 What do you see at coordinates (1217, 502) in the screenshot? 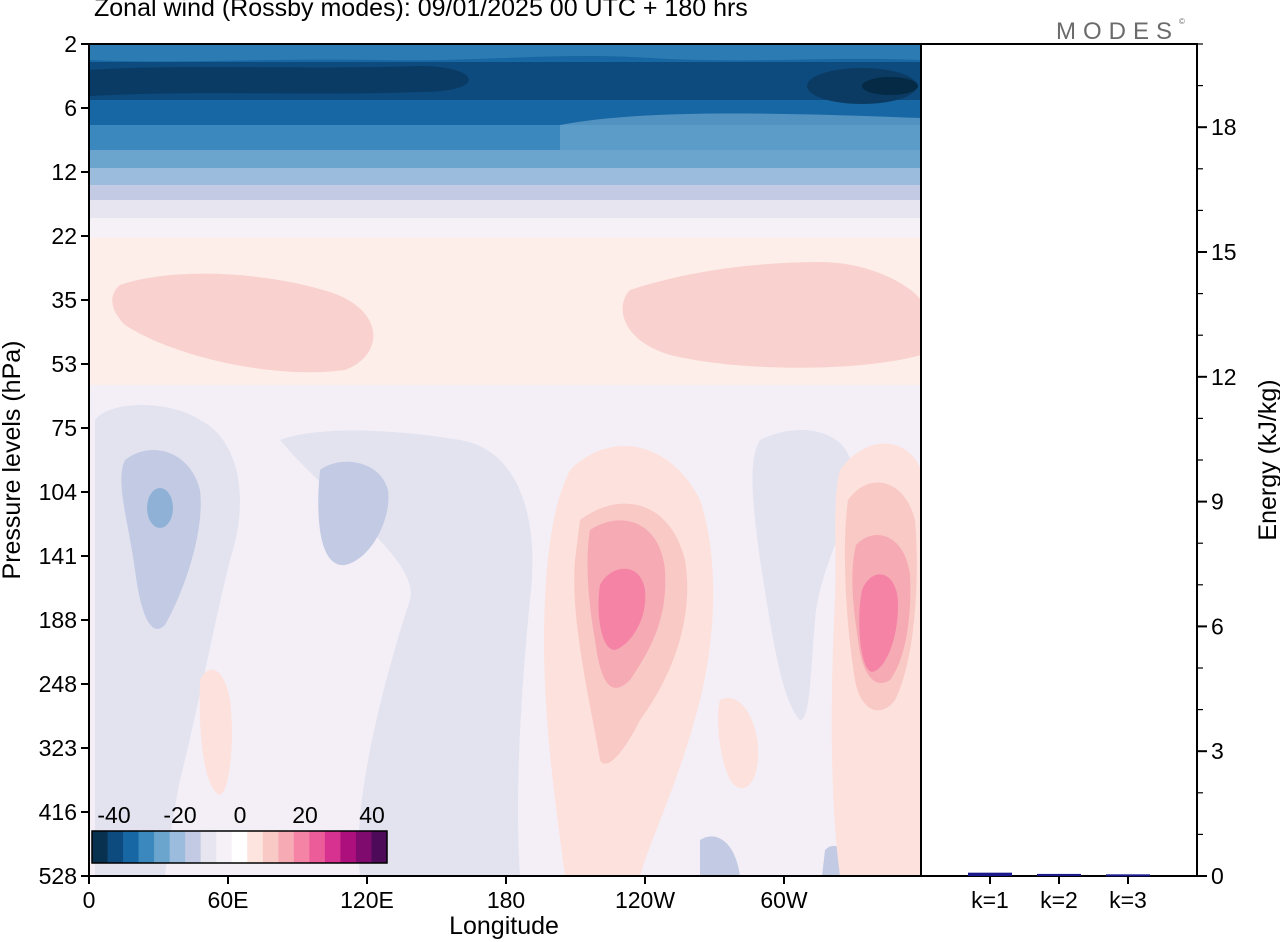
I see `energy-tick-label: 9` at bounding box center [1217, 502].